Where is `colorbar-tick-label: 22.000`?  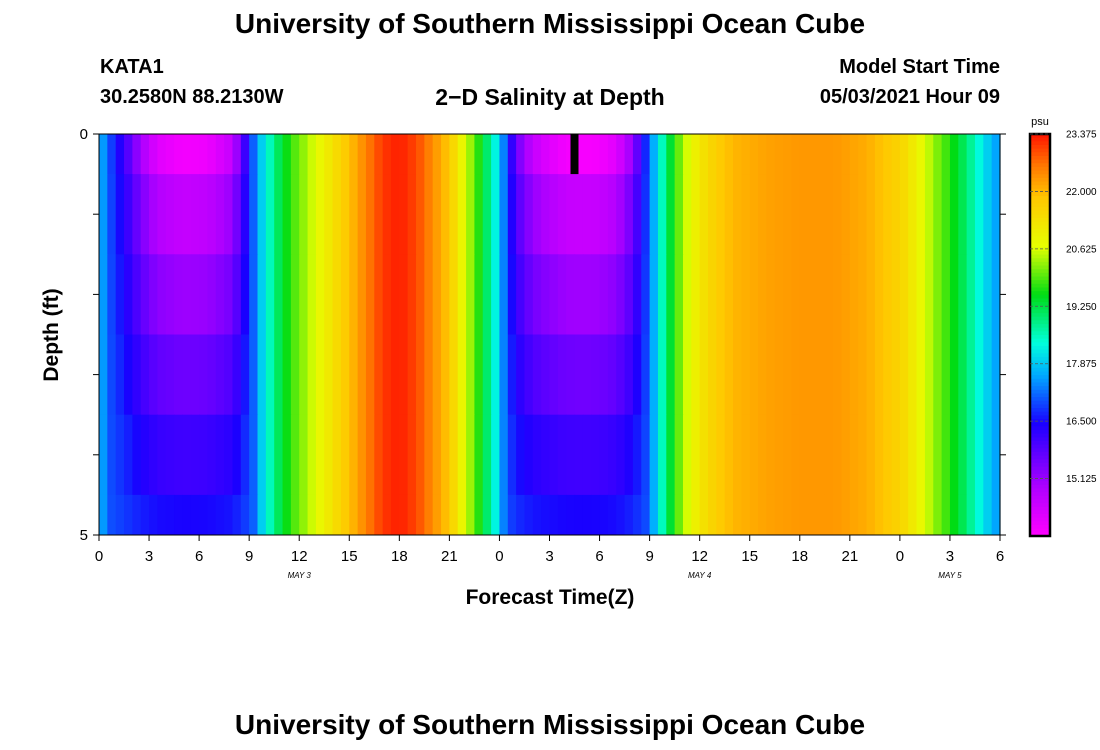 colorbar-tick-label: 22.000 is located at coordinates (1081, 192).